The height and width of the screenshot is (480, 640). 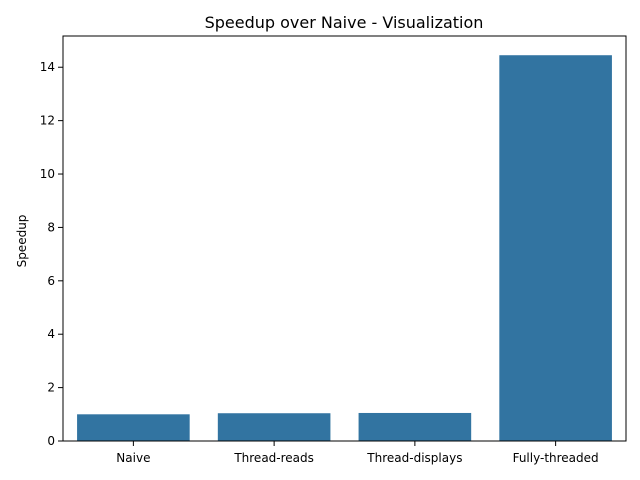 I want to click on chart-title: Speedup over Naive - Visualization, so click(x=344, y=22).